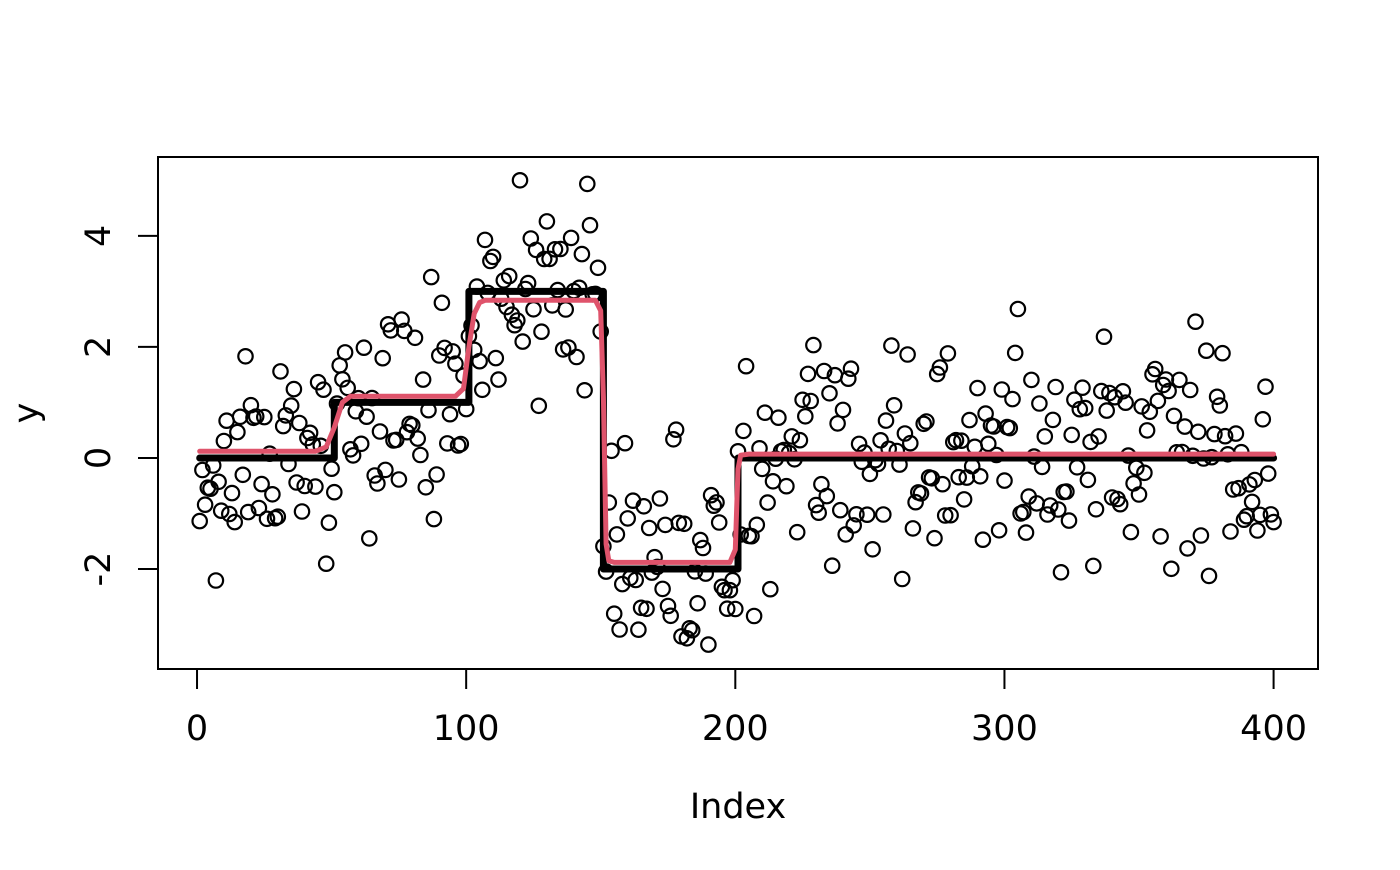 The image size is (1400, 870). Describe the element at coordinates (466, 729) in the screenshot. I see `x-tick-label: 100` at that location.